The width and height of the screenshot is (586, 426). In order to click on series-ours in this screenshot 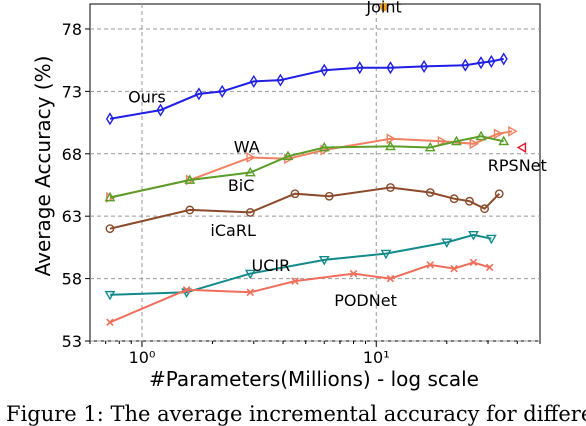, I will do `click(306, 89)`.